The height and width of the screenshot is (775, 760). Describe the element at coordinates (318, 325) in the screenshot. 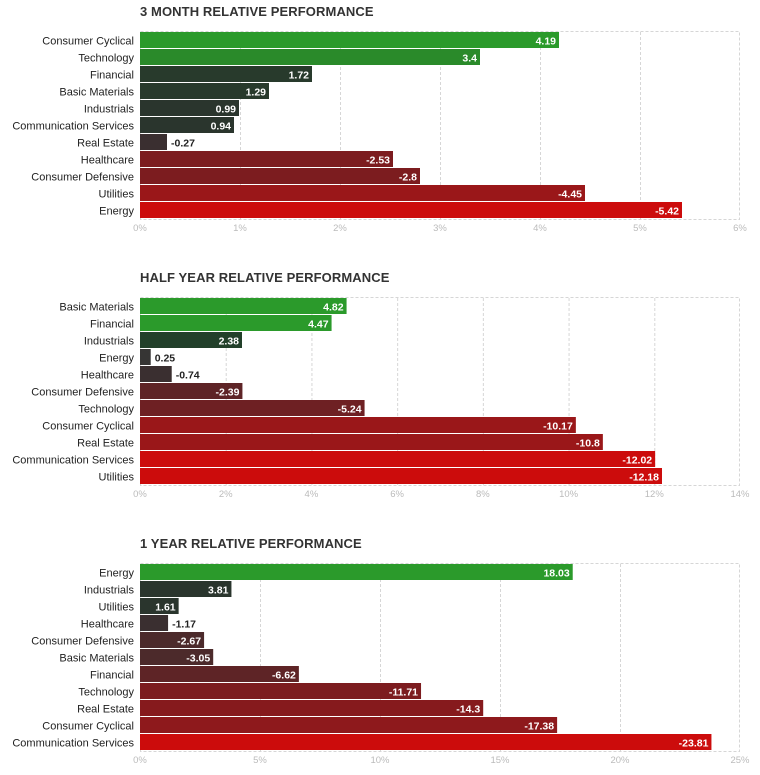

I see `value-label: 4.47` at that location.